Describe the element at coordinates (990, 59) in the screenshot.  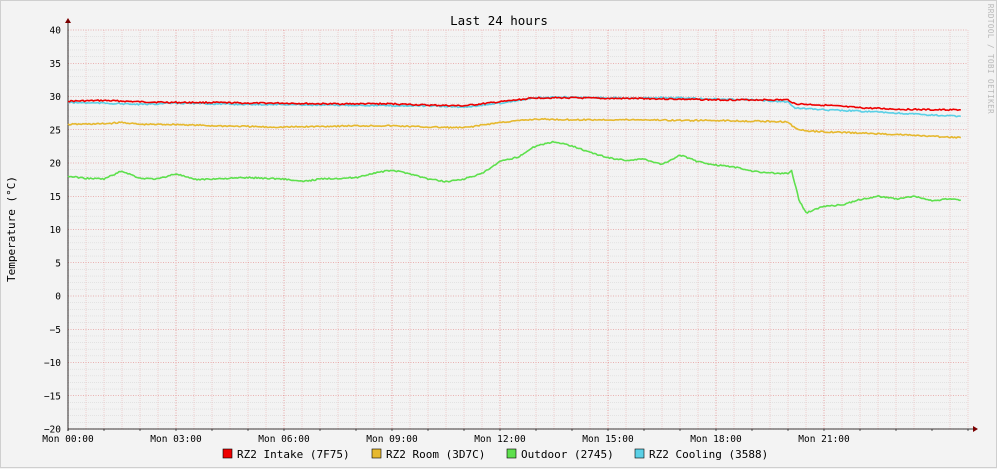
I see `watermark: RRDTOOL / TOBI OETIKER` at that location.